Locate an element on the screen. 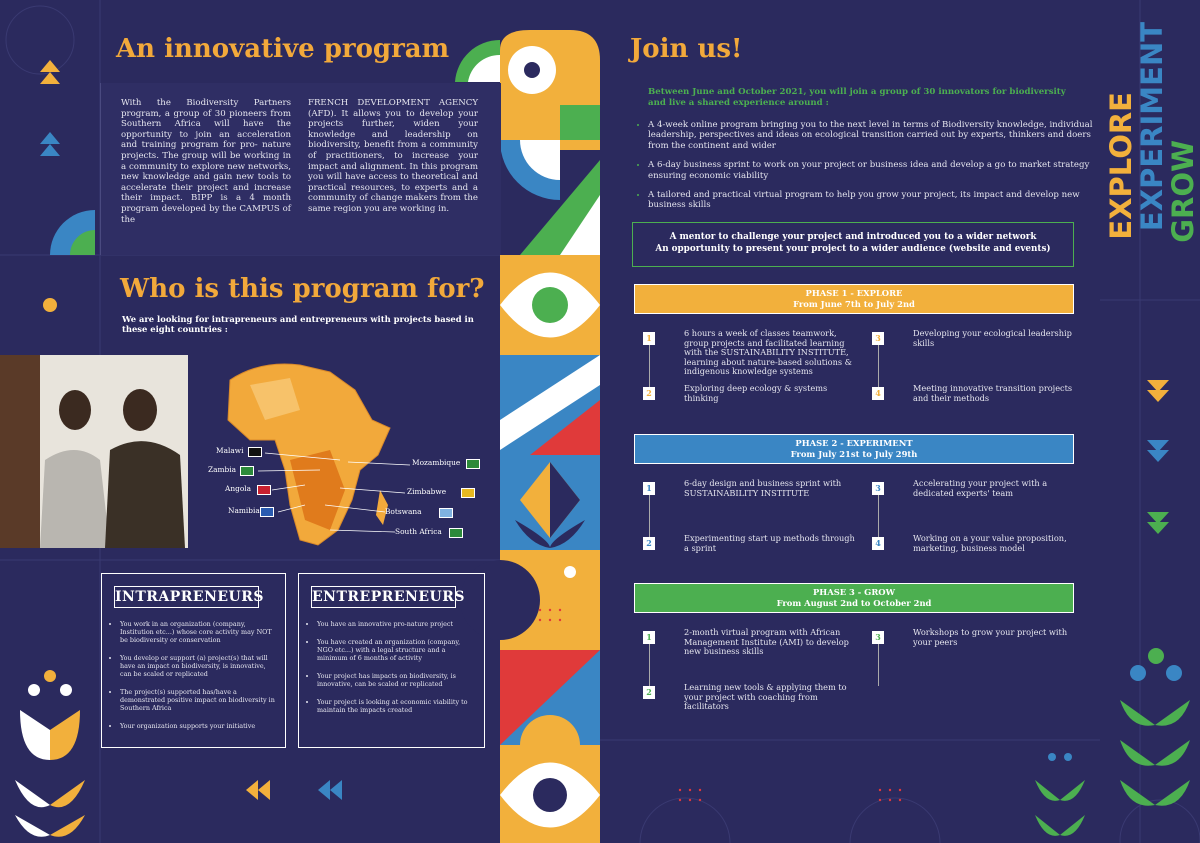 The height and width of the screenshot is (843, 1200). phase-dates: From July 21st to July 29th is located at coordinates (854, 454).